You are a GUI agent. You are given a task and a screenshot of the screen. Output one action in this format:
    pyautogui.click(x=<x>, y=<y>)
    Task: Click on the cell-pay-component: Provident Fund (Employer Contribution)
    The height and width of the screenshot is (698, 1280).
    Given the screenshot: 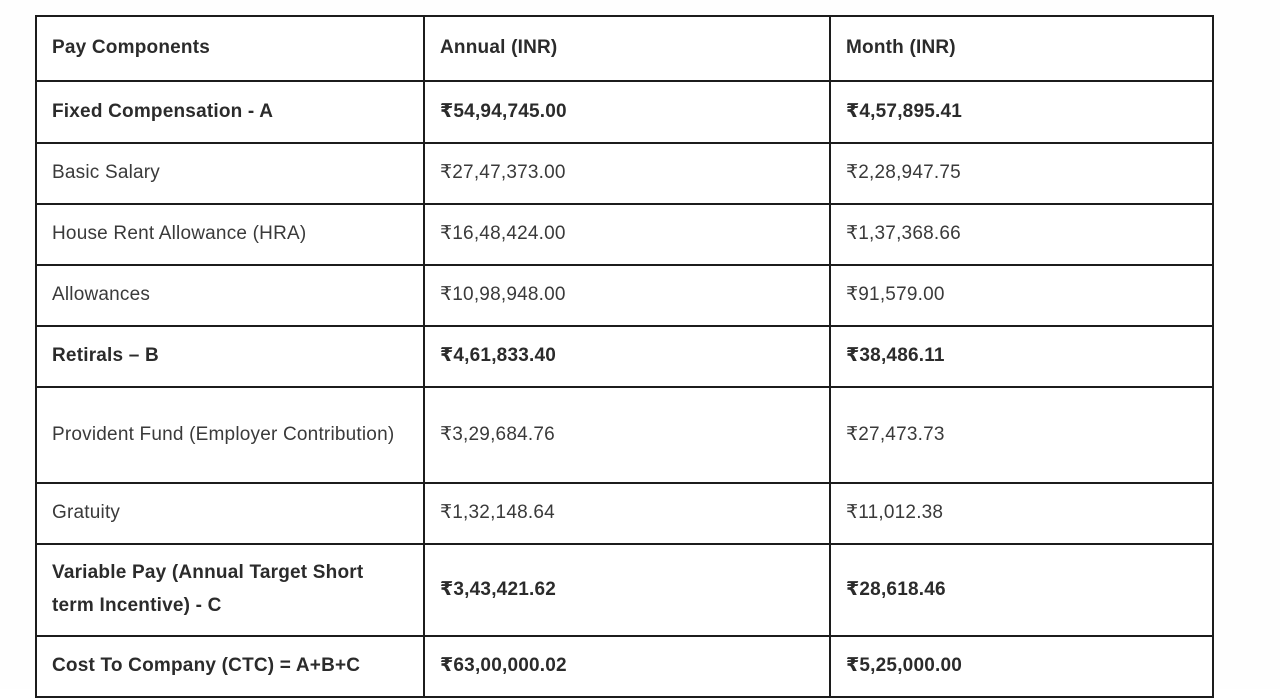 What is the action you would take?
    pyautogui.click(x=230, y=435)
    